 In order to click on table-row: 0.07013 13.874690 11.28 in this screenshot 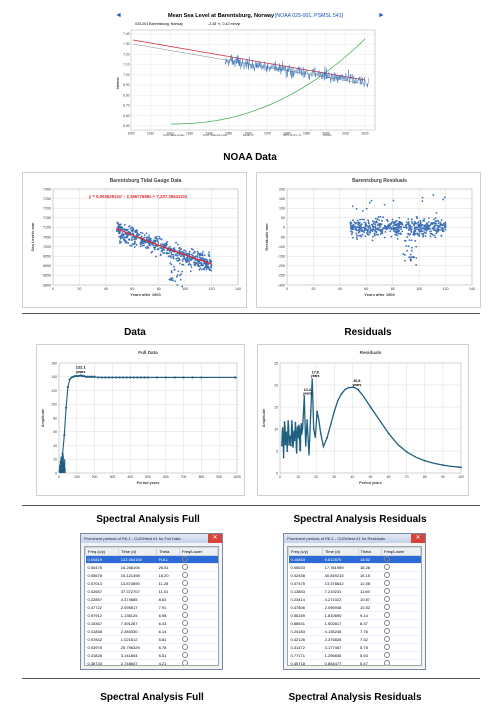, I will do `click(151, 583)`.